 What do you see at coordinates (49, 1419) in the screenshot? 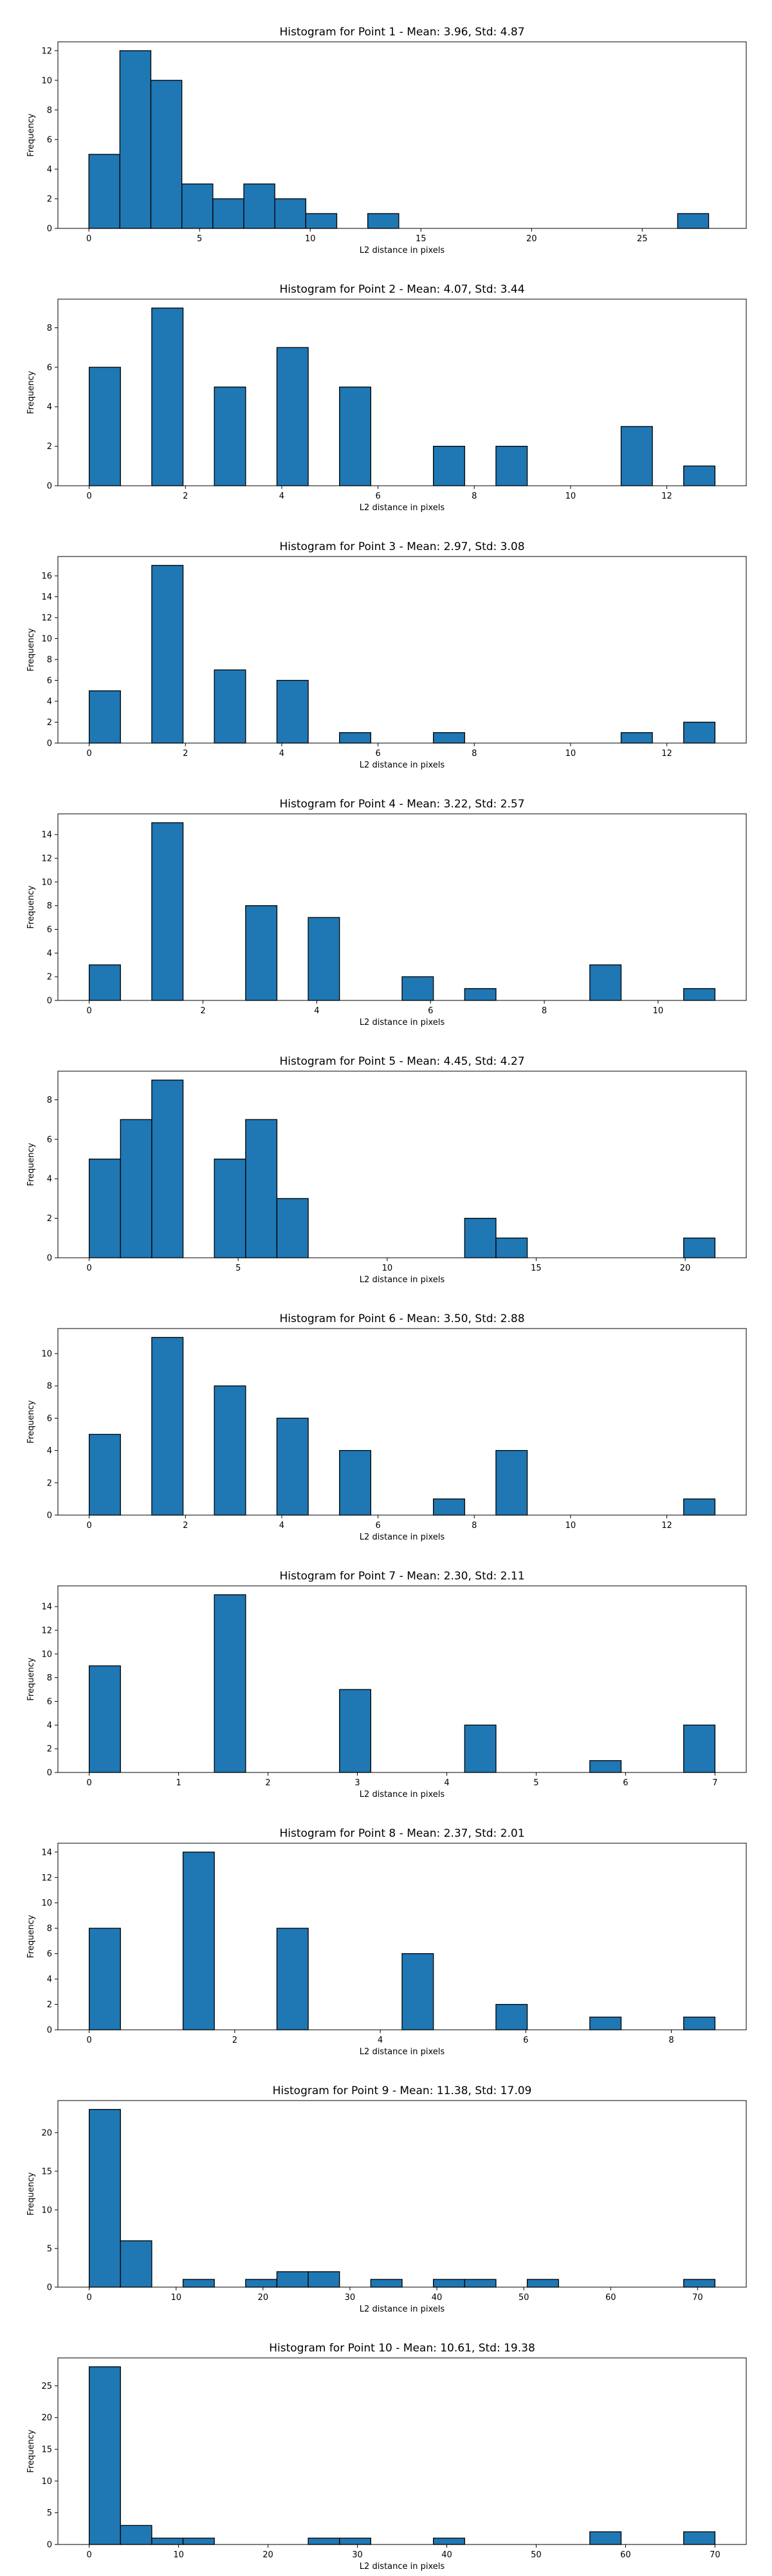
I see `y-tick-label: 6` at bounding box center [49, 1419].